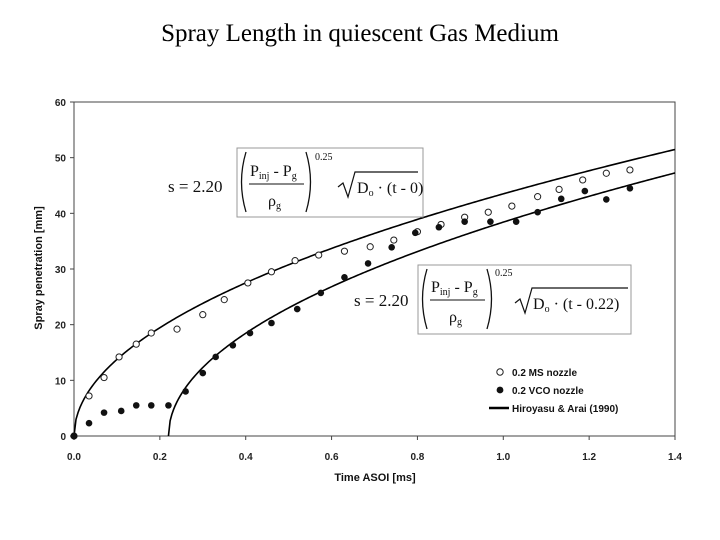 The height and width of the screenshot is (540, 720). Describe the element at coordinates (544, 373) in the screenshot. I see `legend-label-ms: 0.2 MS nozzle` at that location.